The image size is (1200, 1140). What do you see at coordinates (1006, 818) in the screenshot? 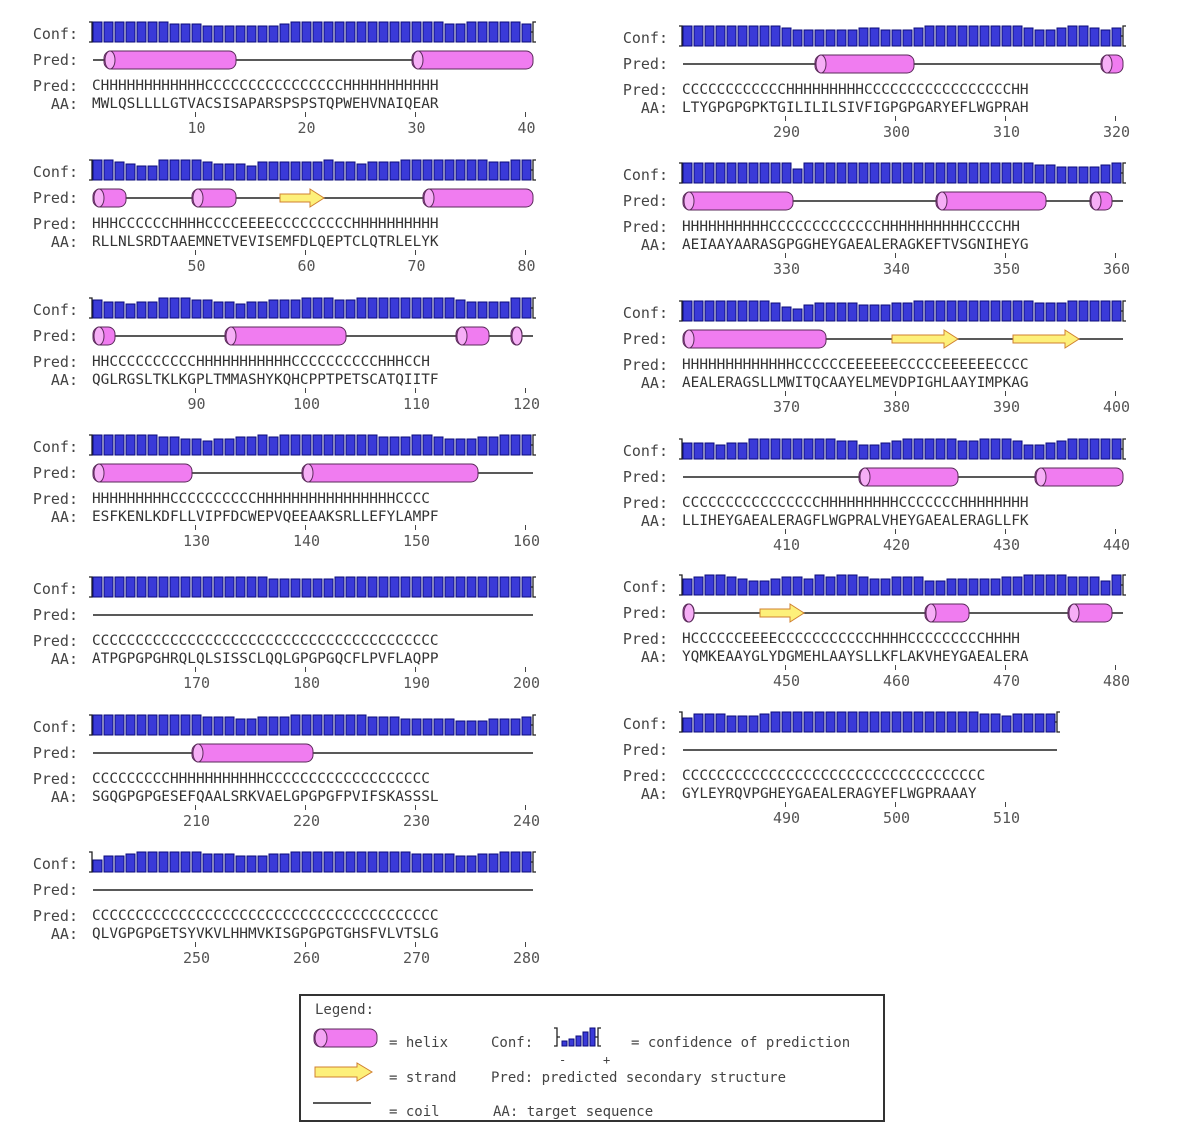
I see `tick-label: 510` at bounding box center [1006, 818].